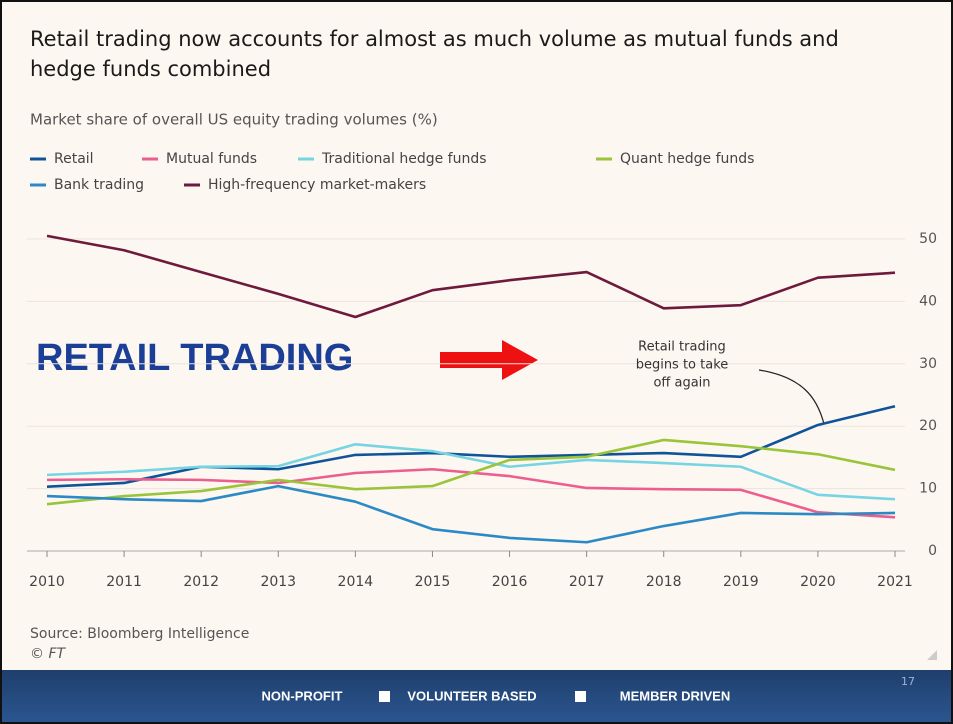 The height and width of the screenshot is (724, 953). I want to click on legend-label: Bank trading, so click(99, 185).